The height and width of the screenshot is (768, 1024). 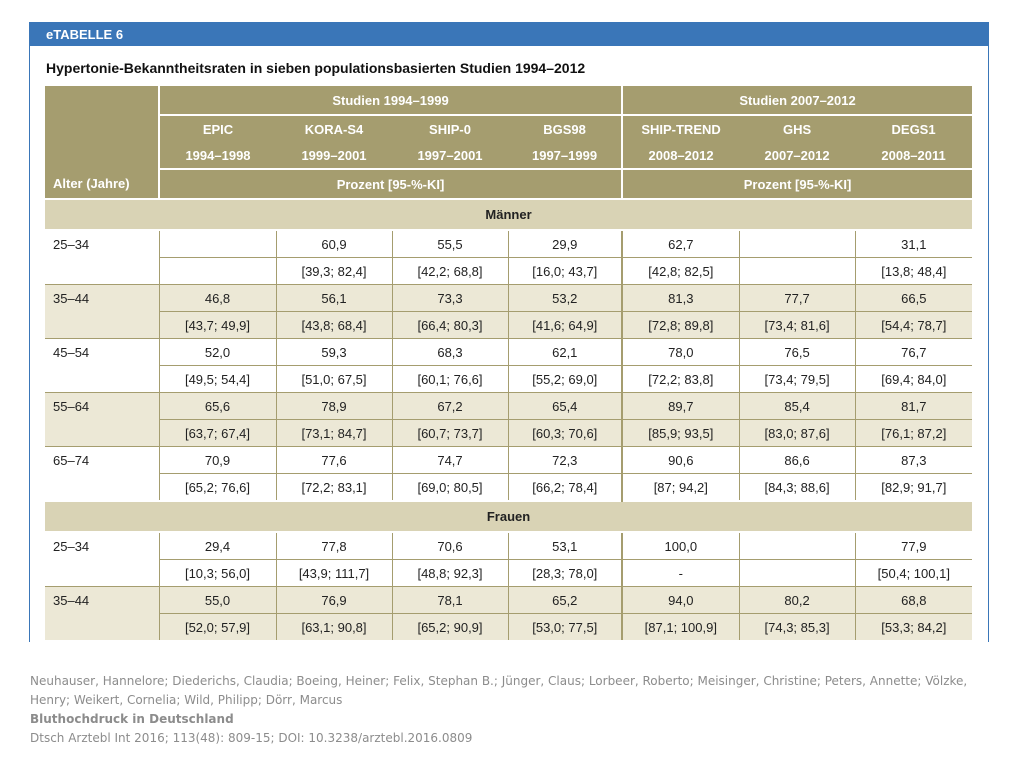 I want to click on rate-value-cell: 77,9, so click(x=913, y=545).